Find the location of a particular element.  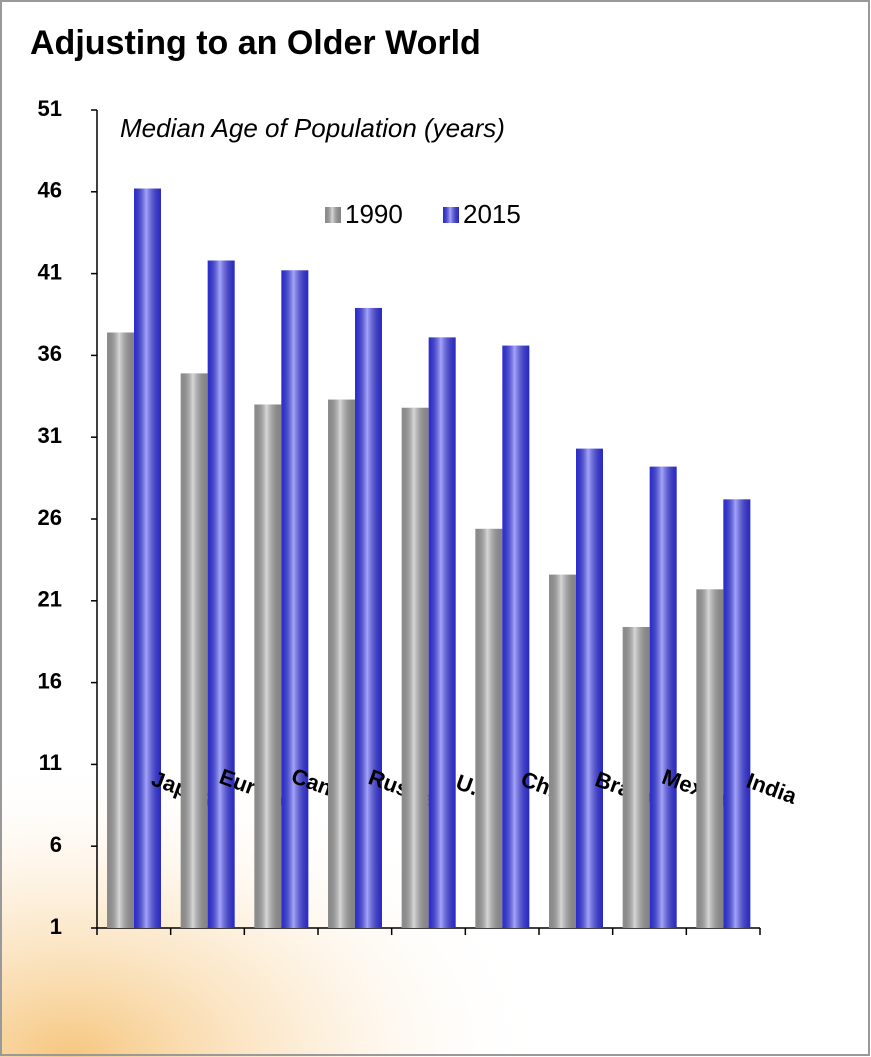

y-tick-label: 46 is located at coordinates (50, 190).